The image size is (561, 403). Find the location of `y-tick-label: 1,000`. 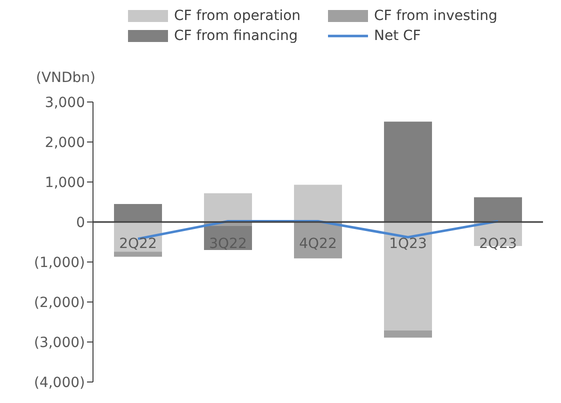

y-tick-label: 1,000 is located at coordinates (64, 182).